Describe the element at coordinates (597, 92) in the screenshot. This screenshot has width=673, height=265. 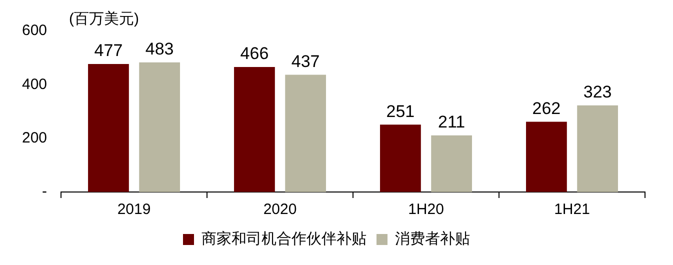
I see `data-label: 323` at that location.